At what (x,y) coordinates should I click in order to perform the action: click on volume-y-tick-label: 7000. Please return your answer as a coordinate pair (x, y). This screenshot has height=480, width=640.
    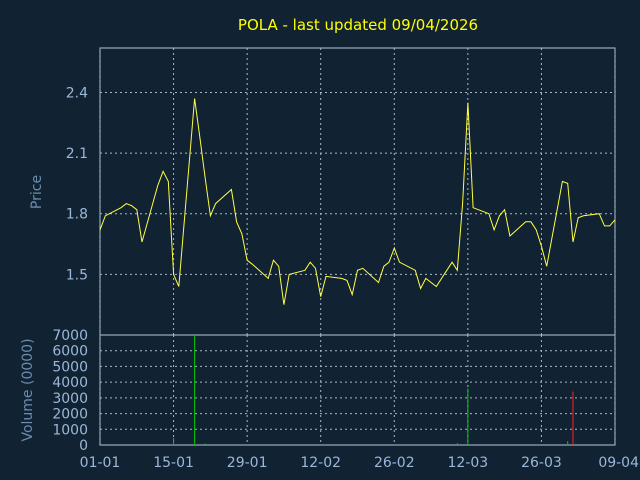
    Looking at the image, I should click on (70, 336).